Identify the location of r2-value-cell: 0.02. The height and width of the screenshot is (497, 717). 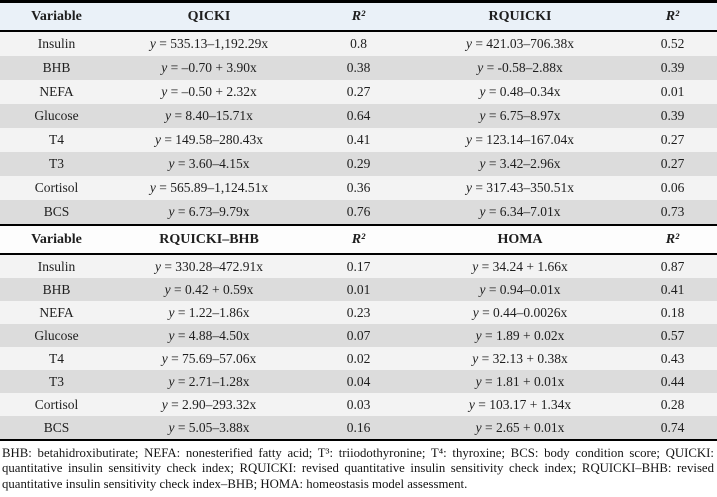
(358, 358).